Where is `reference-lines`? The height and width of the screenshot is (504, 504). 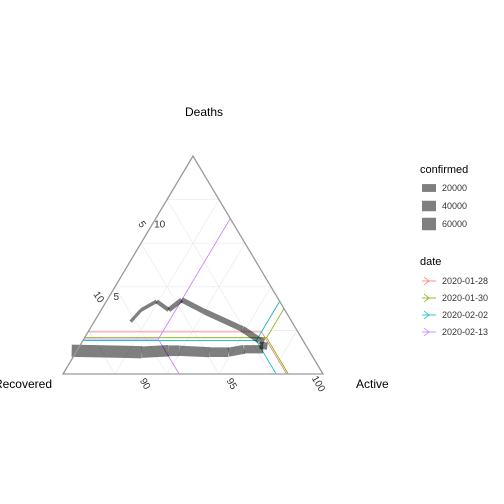
reference-lines is located at coordinates (185, 296).